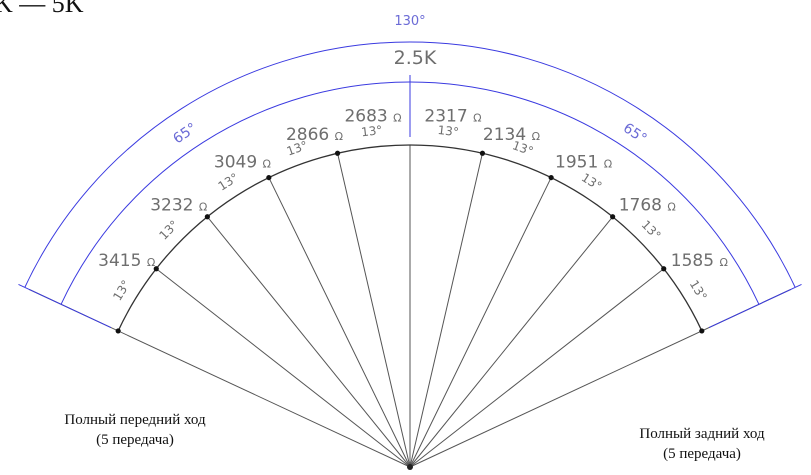  What do you see at coordinates (511, 135) in the screenshot?
I see `resistance-value-label: 2134 Ω` at bounding box center [511, 135].